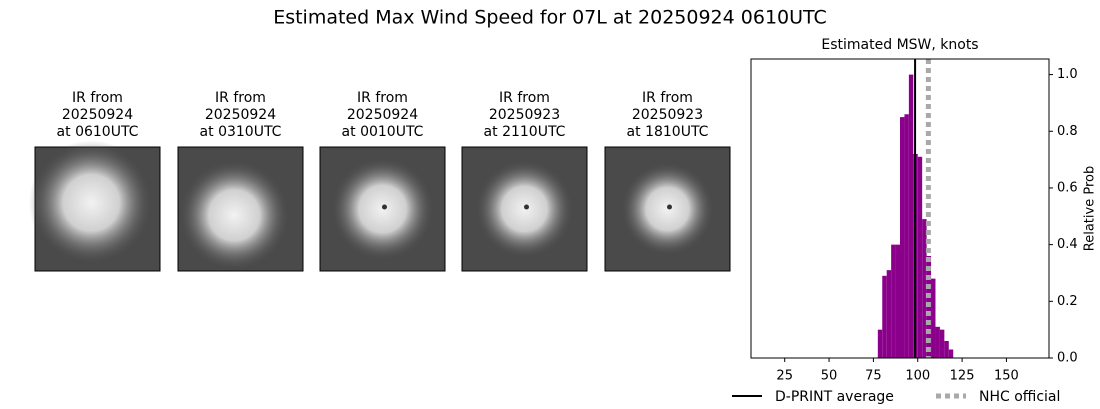 This screenshot has width=1100, height=409. Describe the element at coordinates (1067, 244) in the screenshot. I see `y-tick-label: 0.4` at that location.